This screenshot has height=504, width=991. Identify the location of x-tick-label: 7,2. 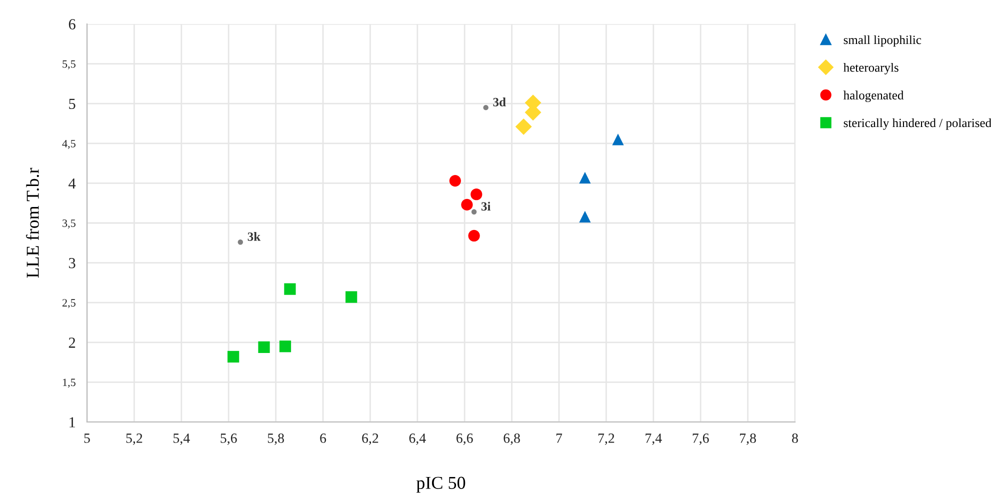
(606, 439).